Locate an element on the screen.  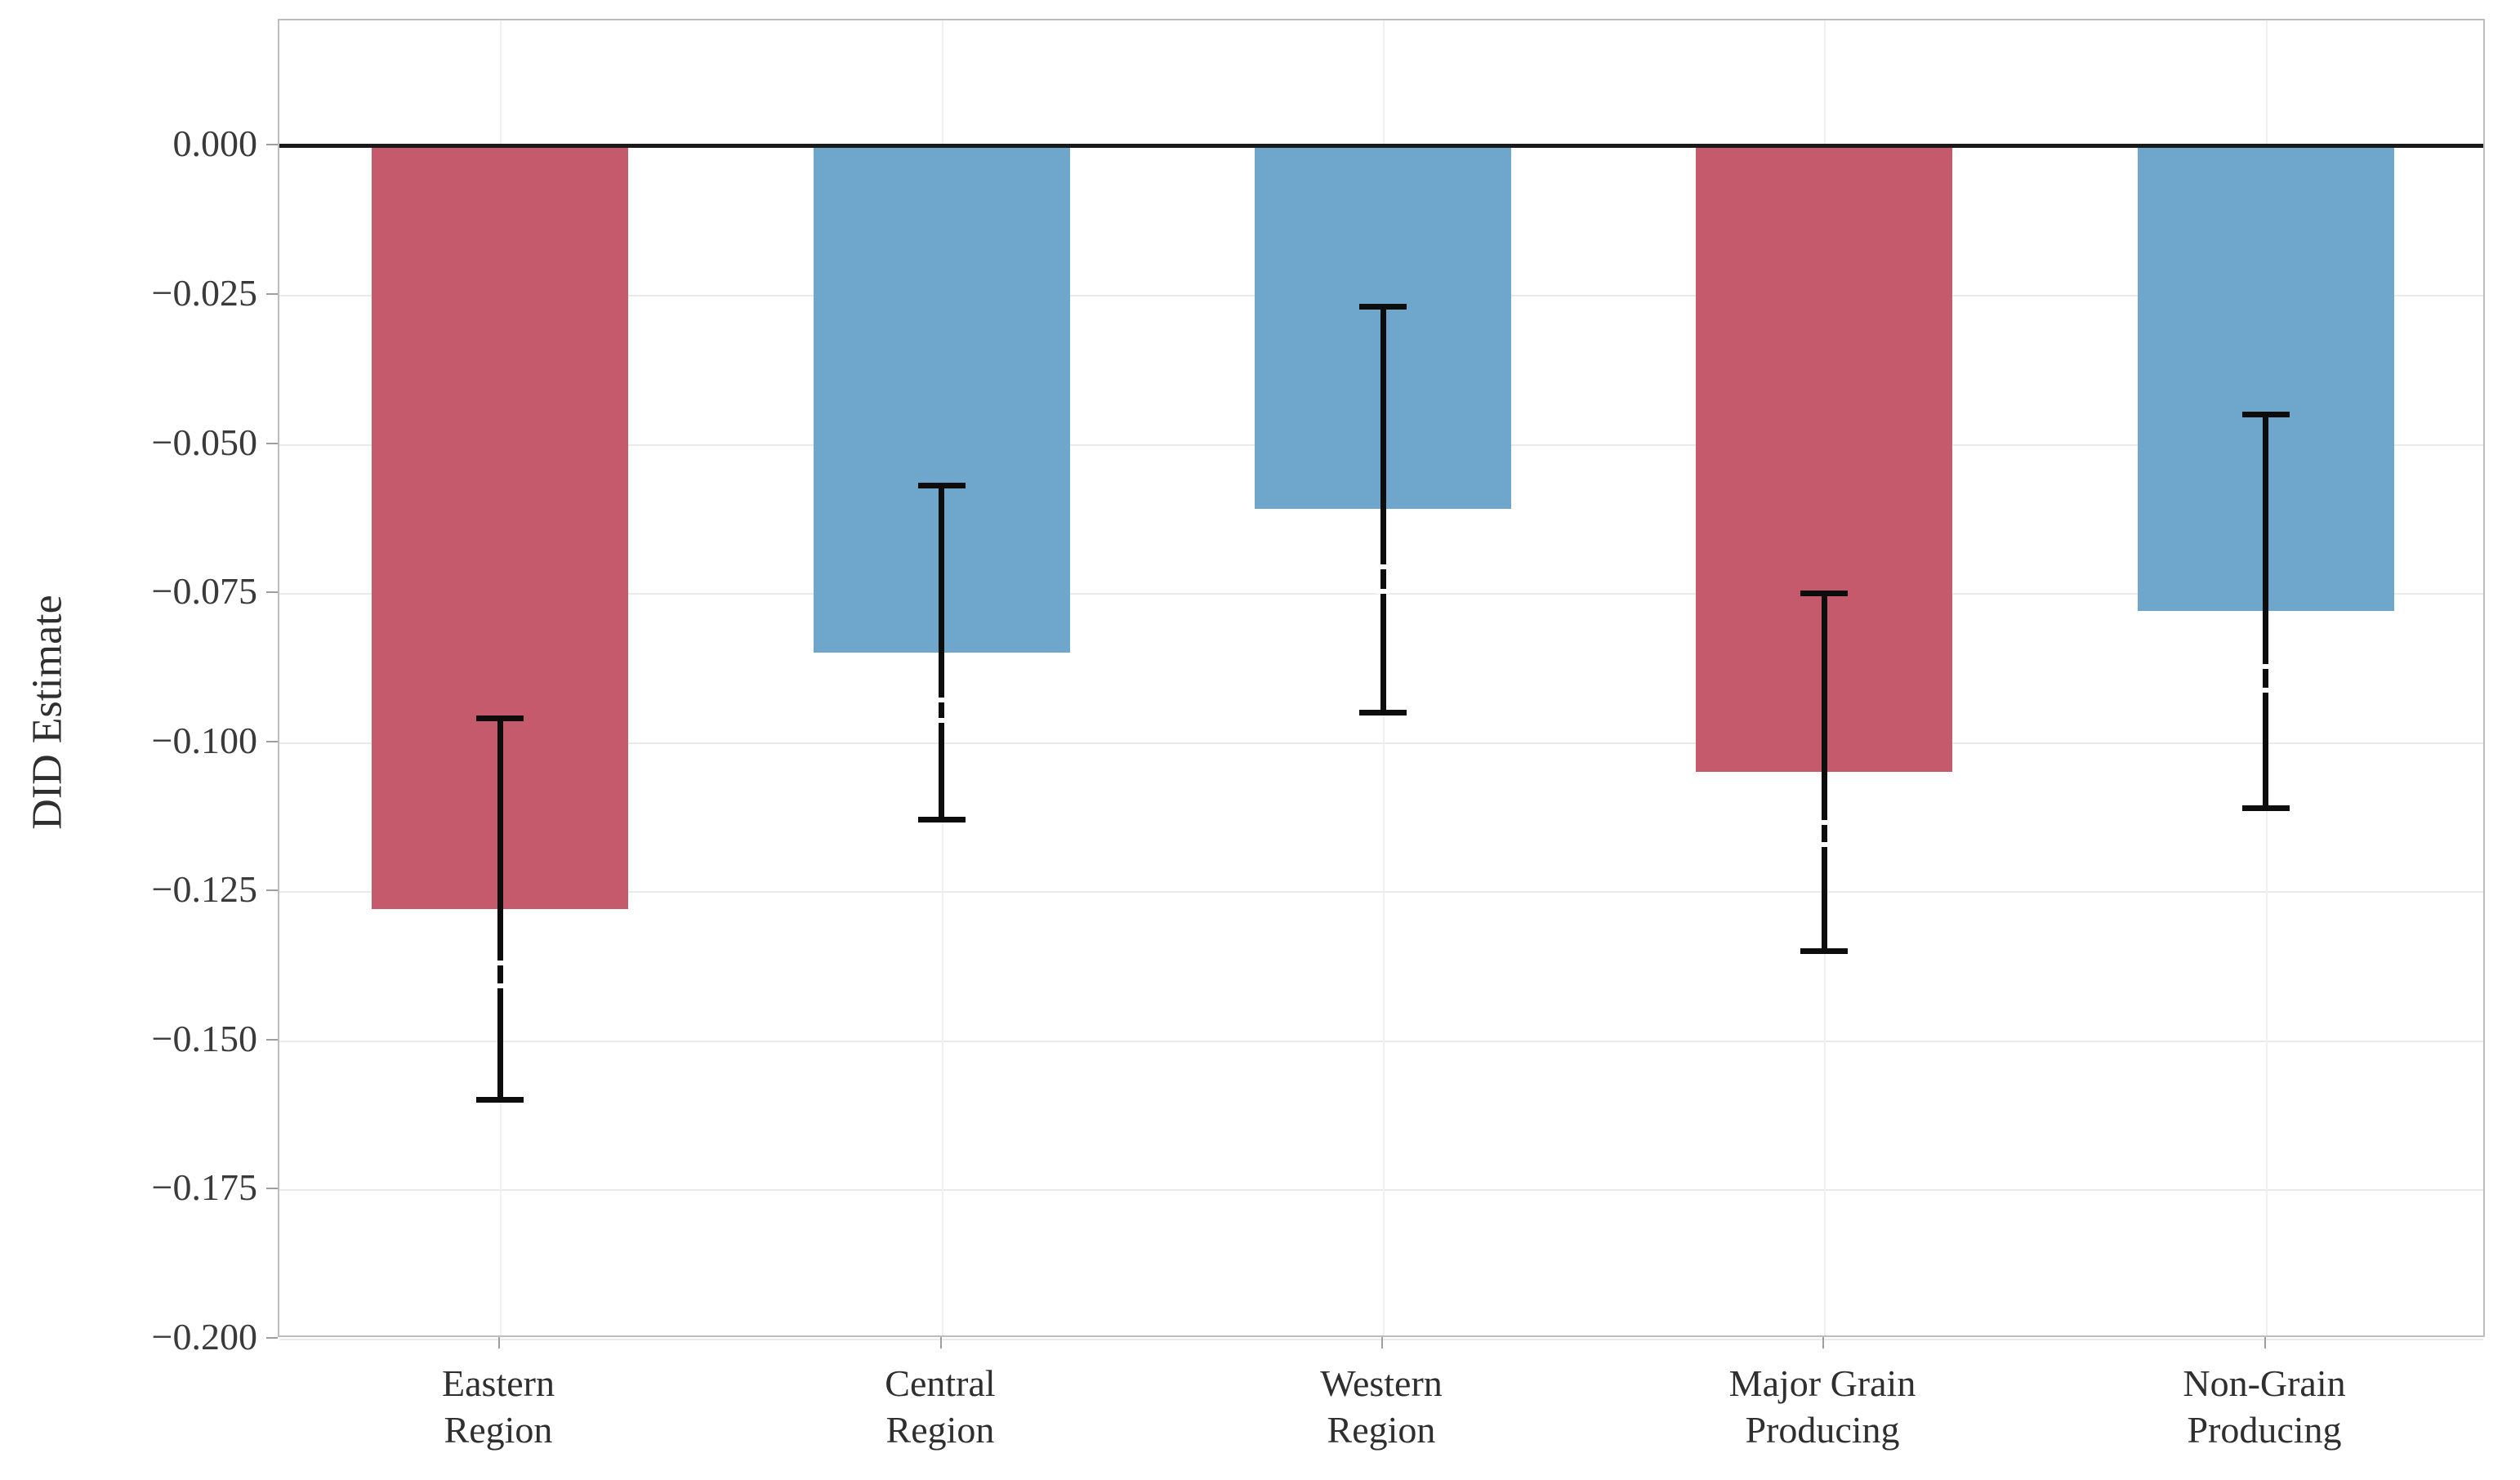
error-bar-non-grain-producing is located at coordinates (2266, 611).